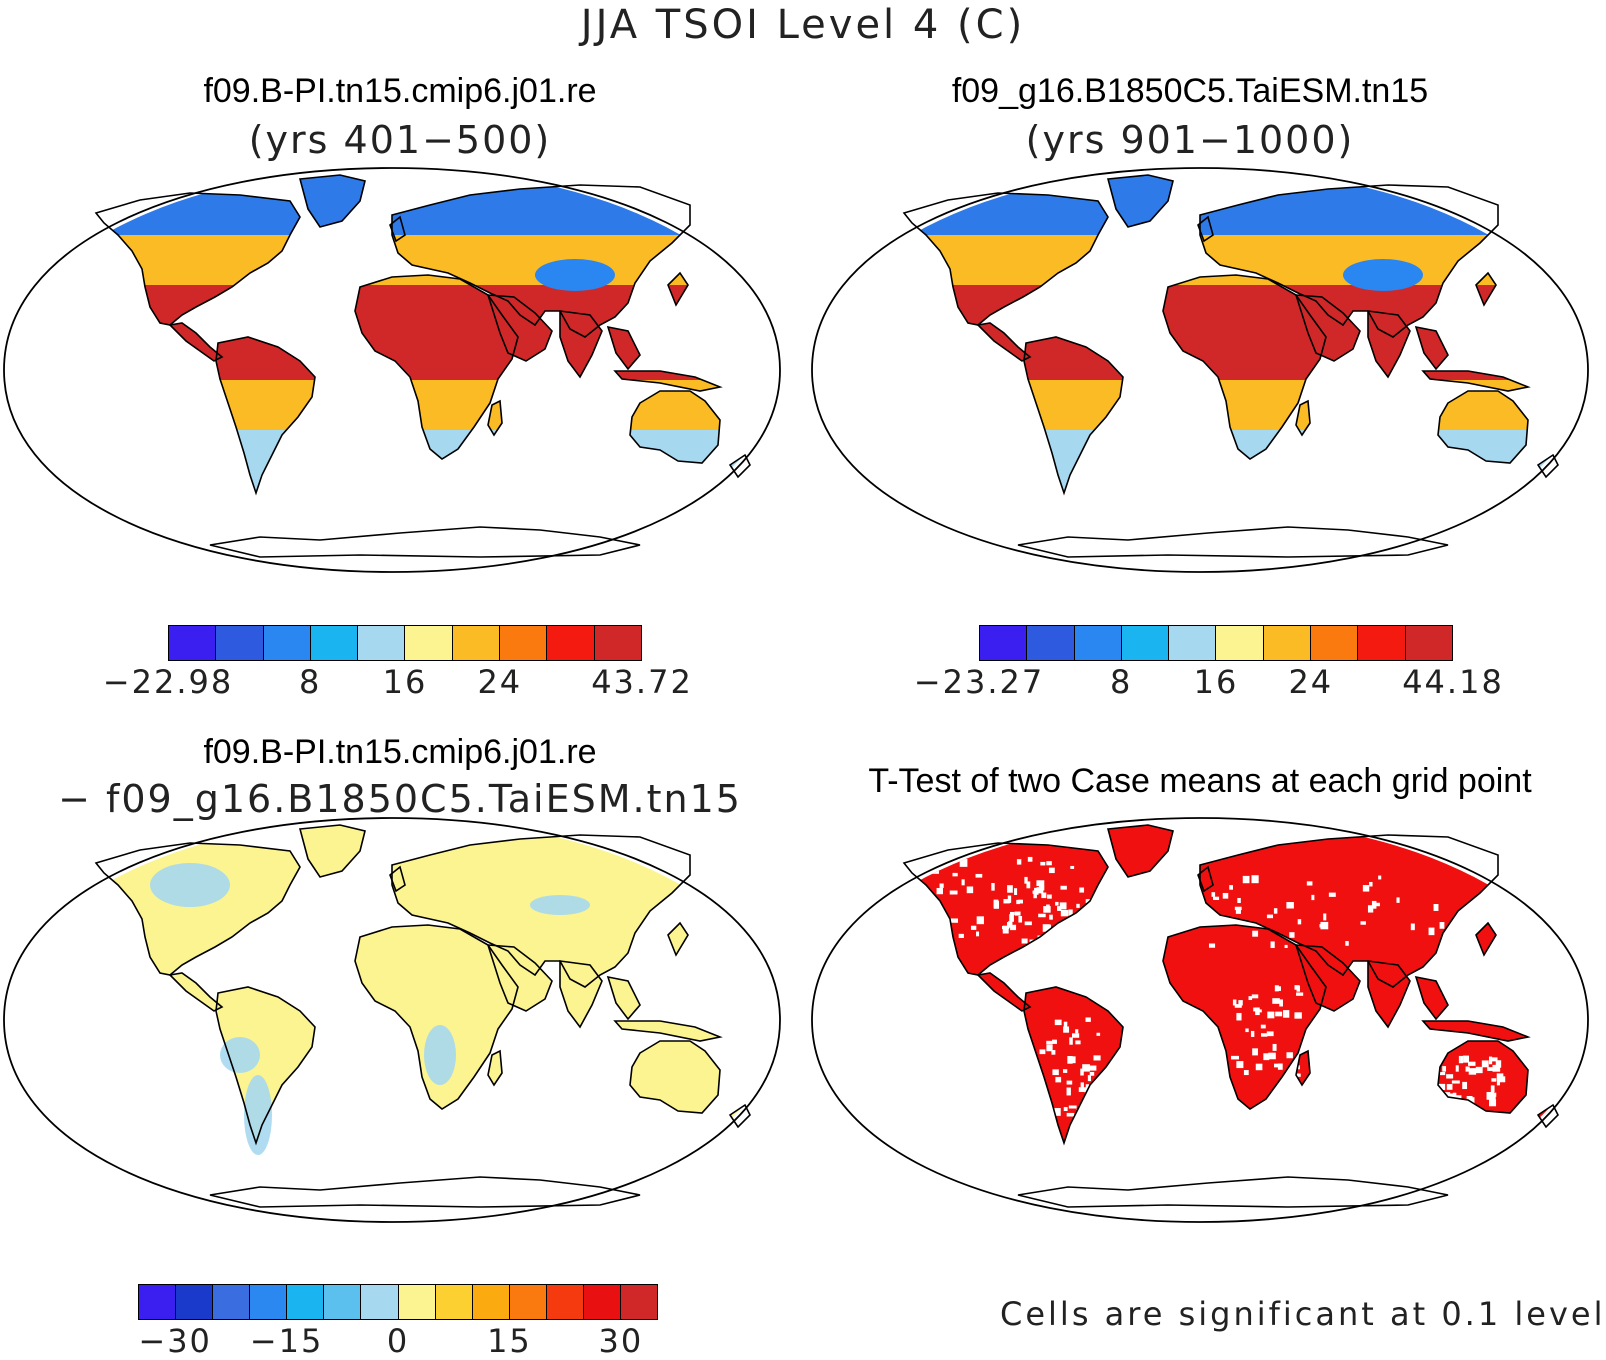 This screenshot has height=1360, width=1606. What do you see at coordinates (196, 342) in the screenshot?
I see `coastline-centralAmerica` at bounding box center [196, 342].